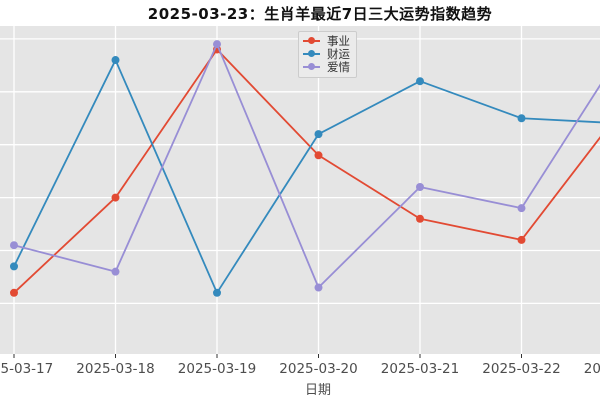 The height and width of the screenshot is (400, 600). What do you see at coordinates (318, 369) in the screenshot?
I see `x-tick-label: 2025-03-20` at bounding box center [318, 369].